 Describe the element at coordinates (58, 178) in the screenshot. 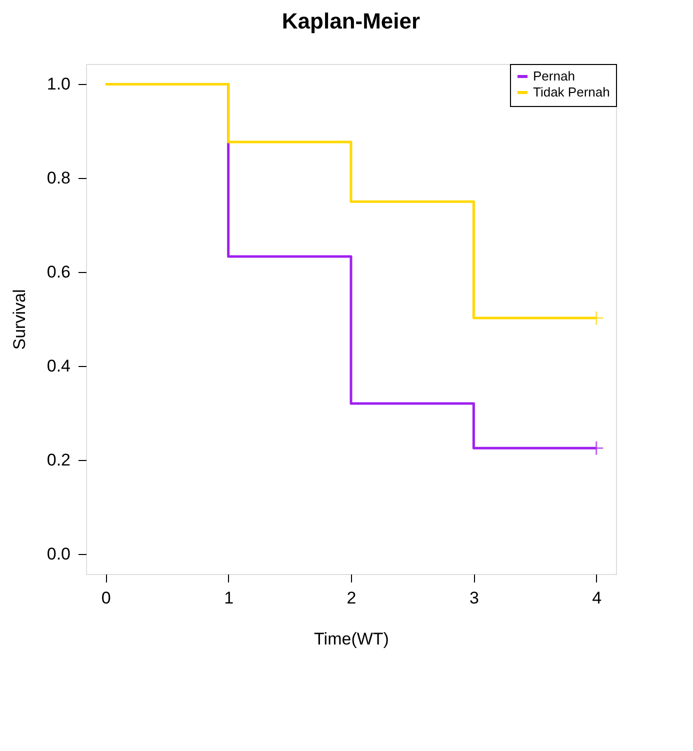

I see `y-tick-label: 0.8` at that location.